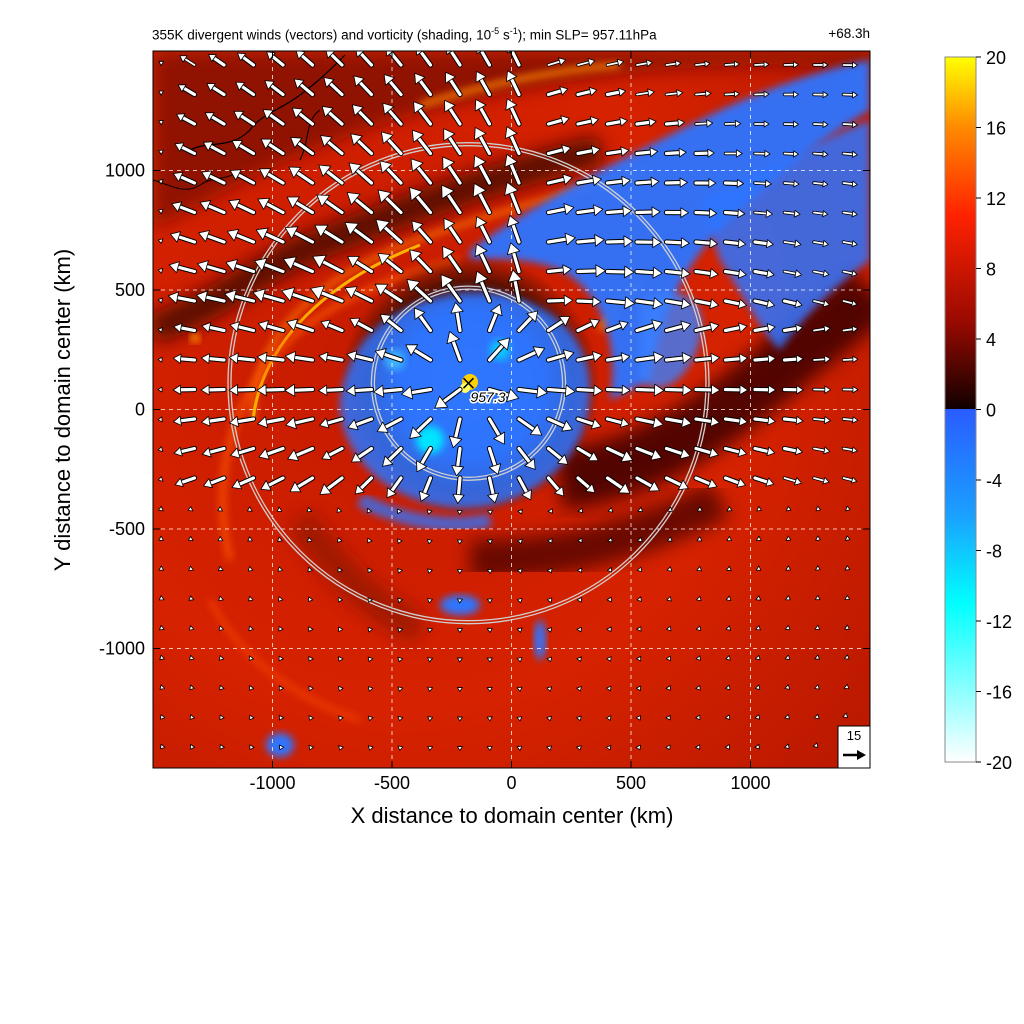 Image resolution: width=1024 pixels, height=1024 pixels. What do you see at coordinates (999, 693) in the screenshot?
I see `colorbar-tick-label: -16` at bounding box center [999, 693].